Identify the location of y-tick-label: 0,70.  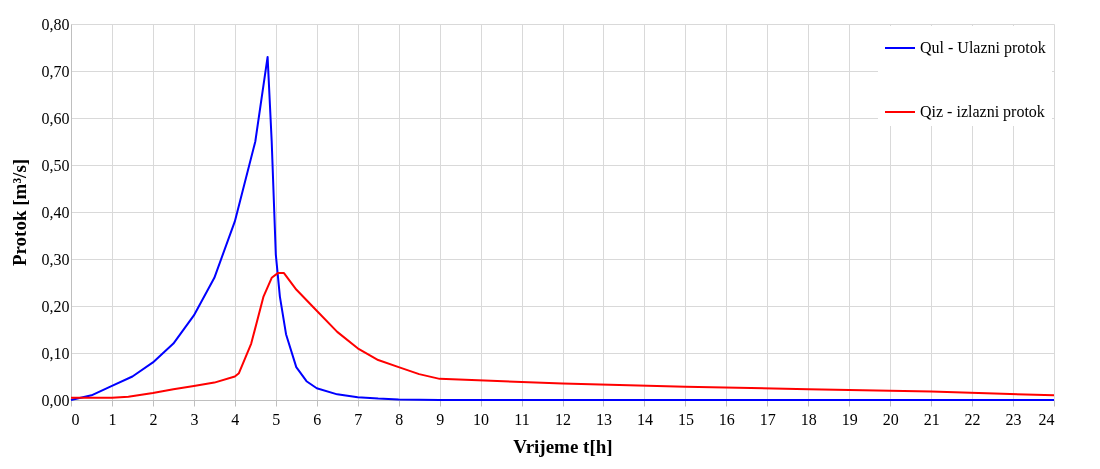
(55, 71).